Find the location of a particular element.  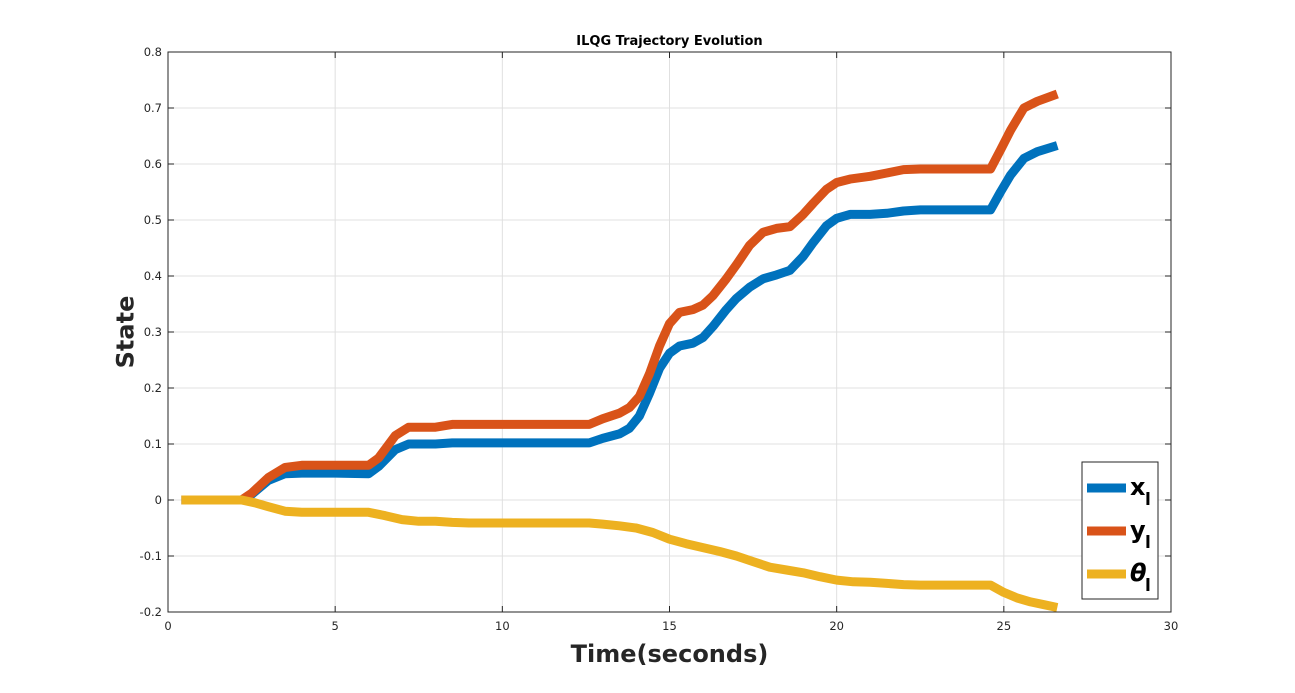

y-tick-label: 0.3 is located at coordinates (153, 332).